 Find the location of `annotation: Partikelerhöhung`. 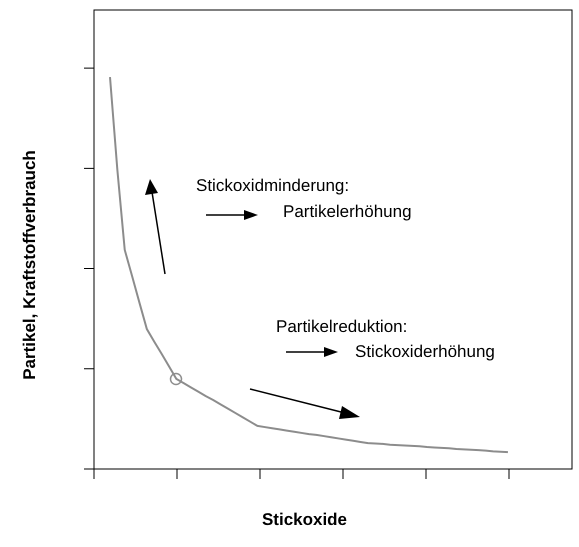

annotation: Partikelerhöhung is located at coordinates (347, 212).